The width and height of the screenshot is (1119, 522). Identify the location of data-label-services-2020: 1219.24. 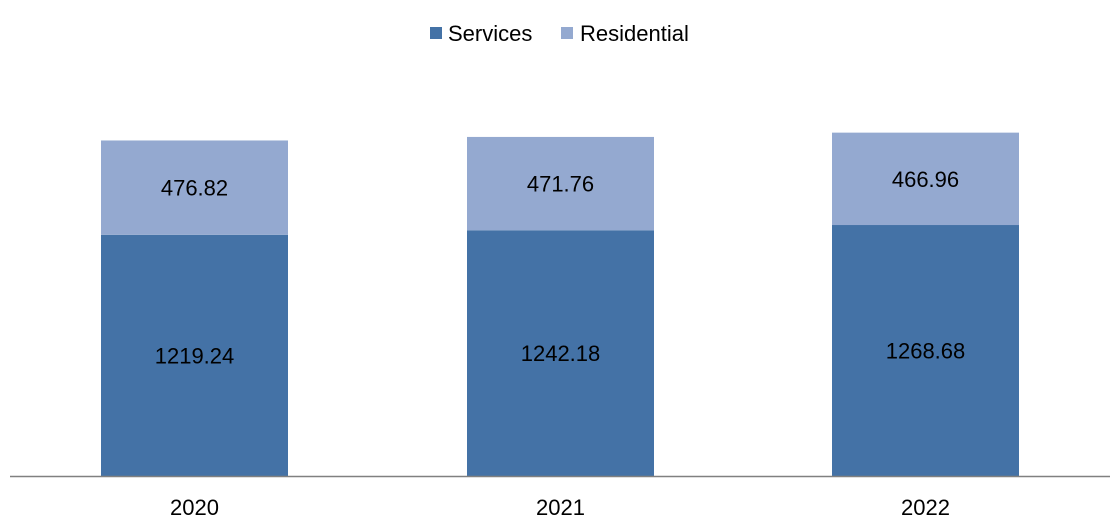
(195, 355).